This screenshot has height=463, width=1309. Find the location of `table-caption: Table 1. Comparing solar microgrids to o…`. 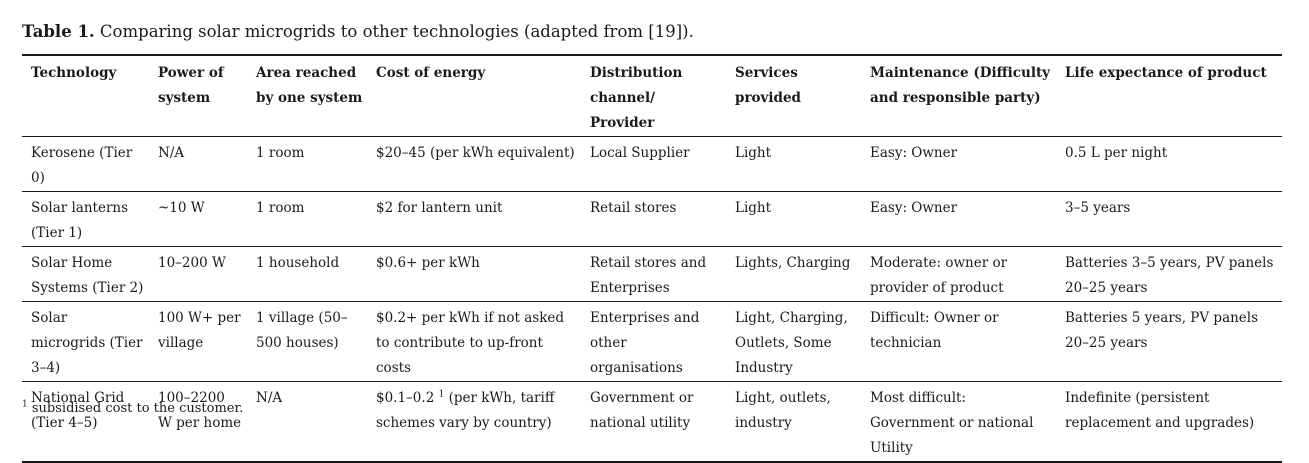

table-caption: Table 1. Comparing solar microgrids to o… is located at coordinates (358, 31).